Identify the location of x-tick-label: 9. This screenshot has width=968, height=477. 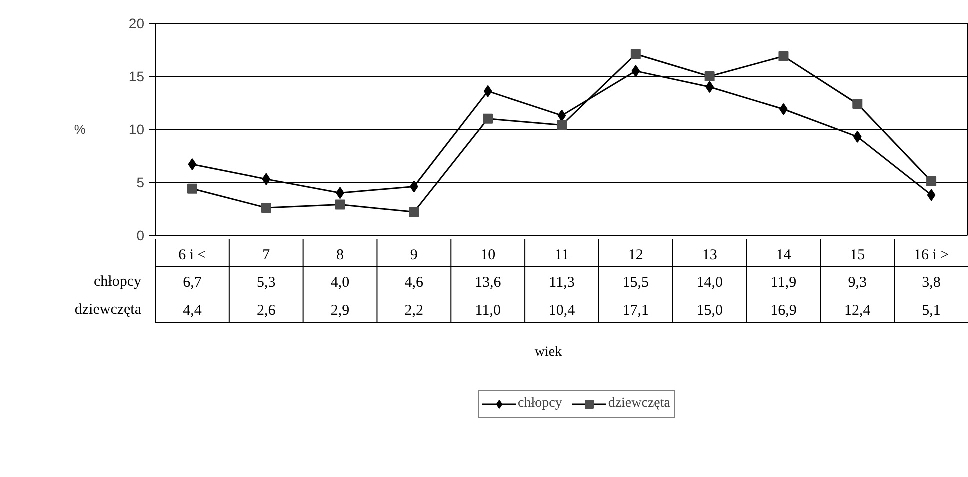
(414, 256).